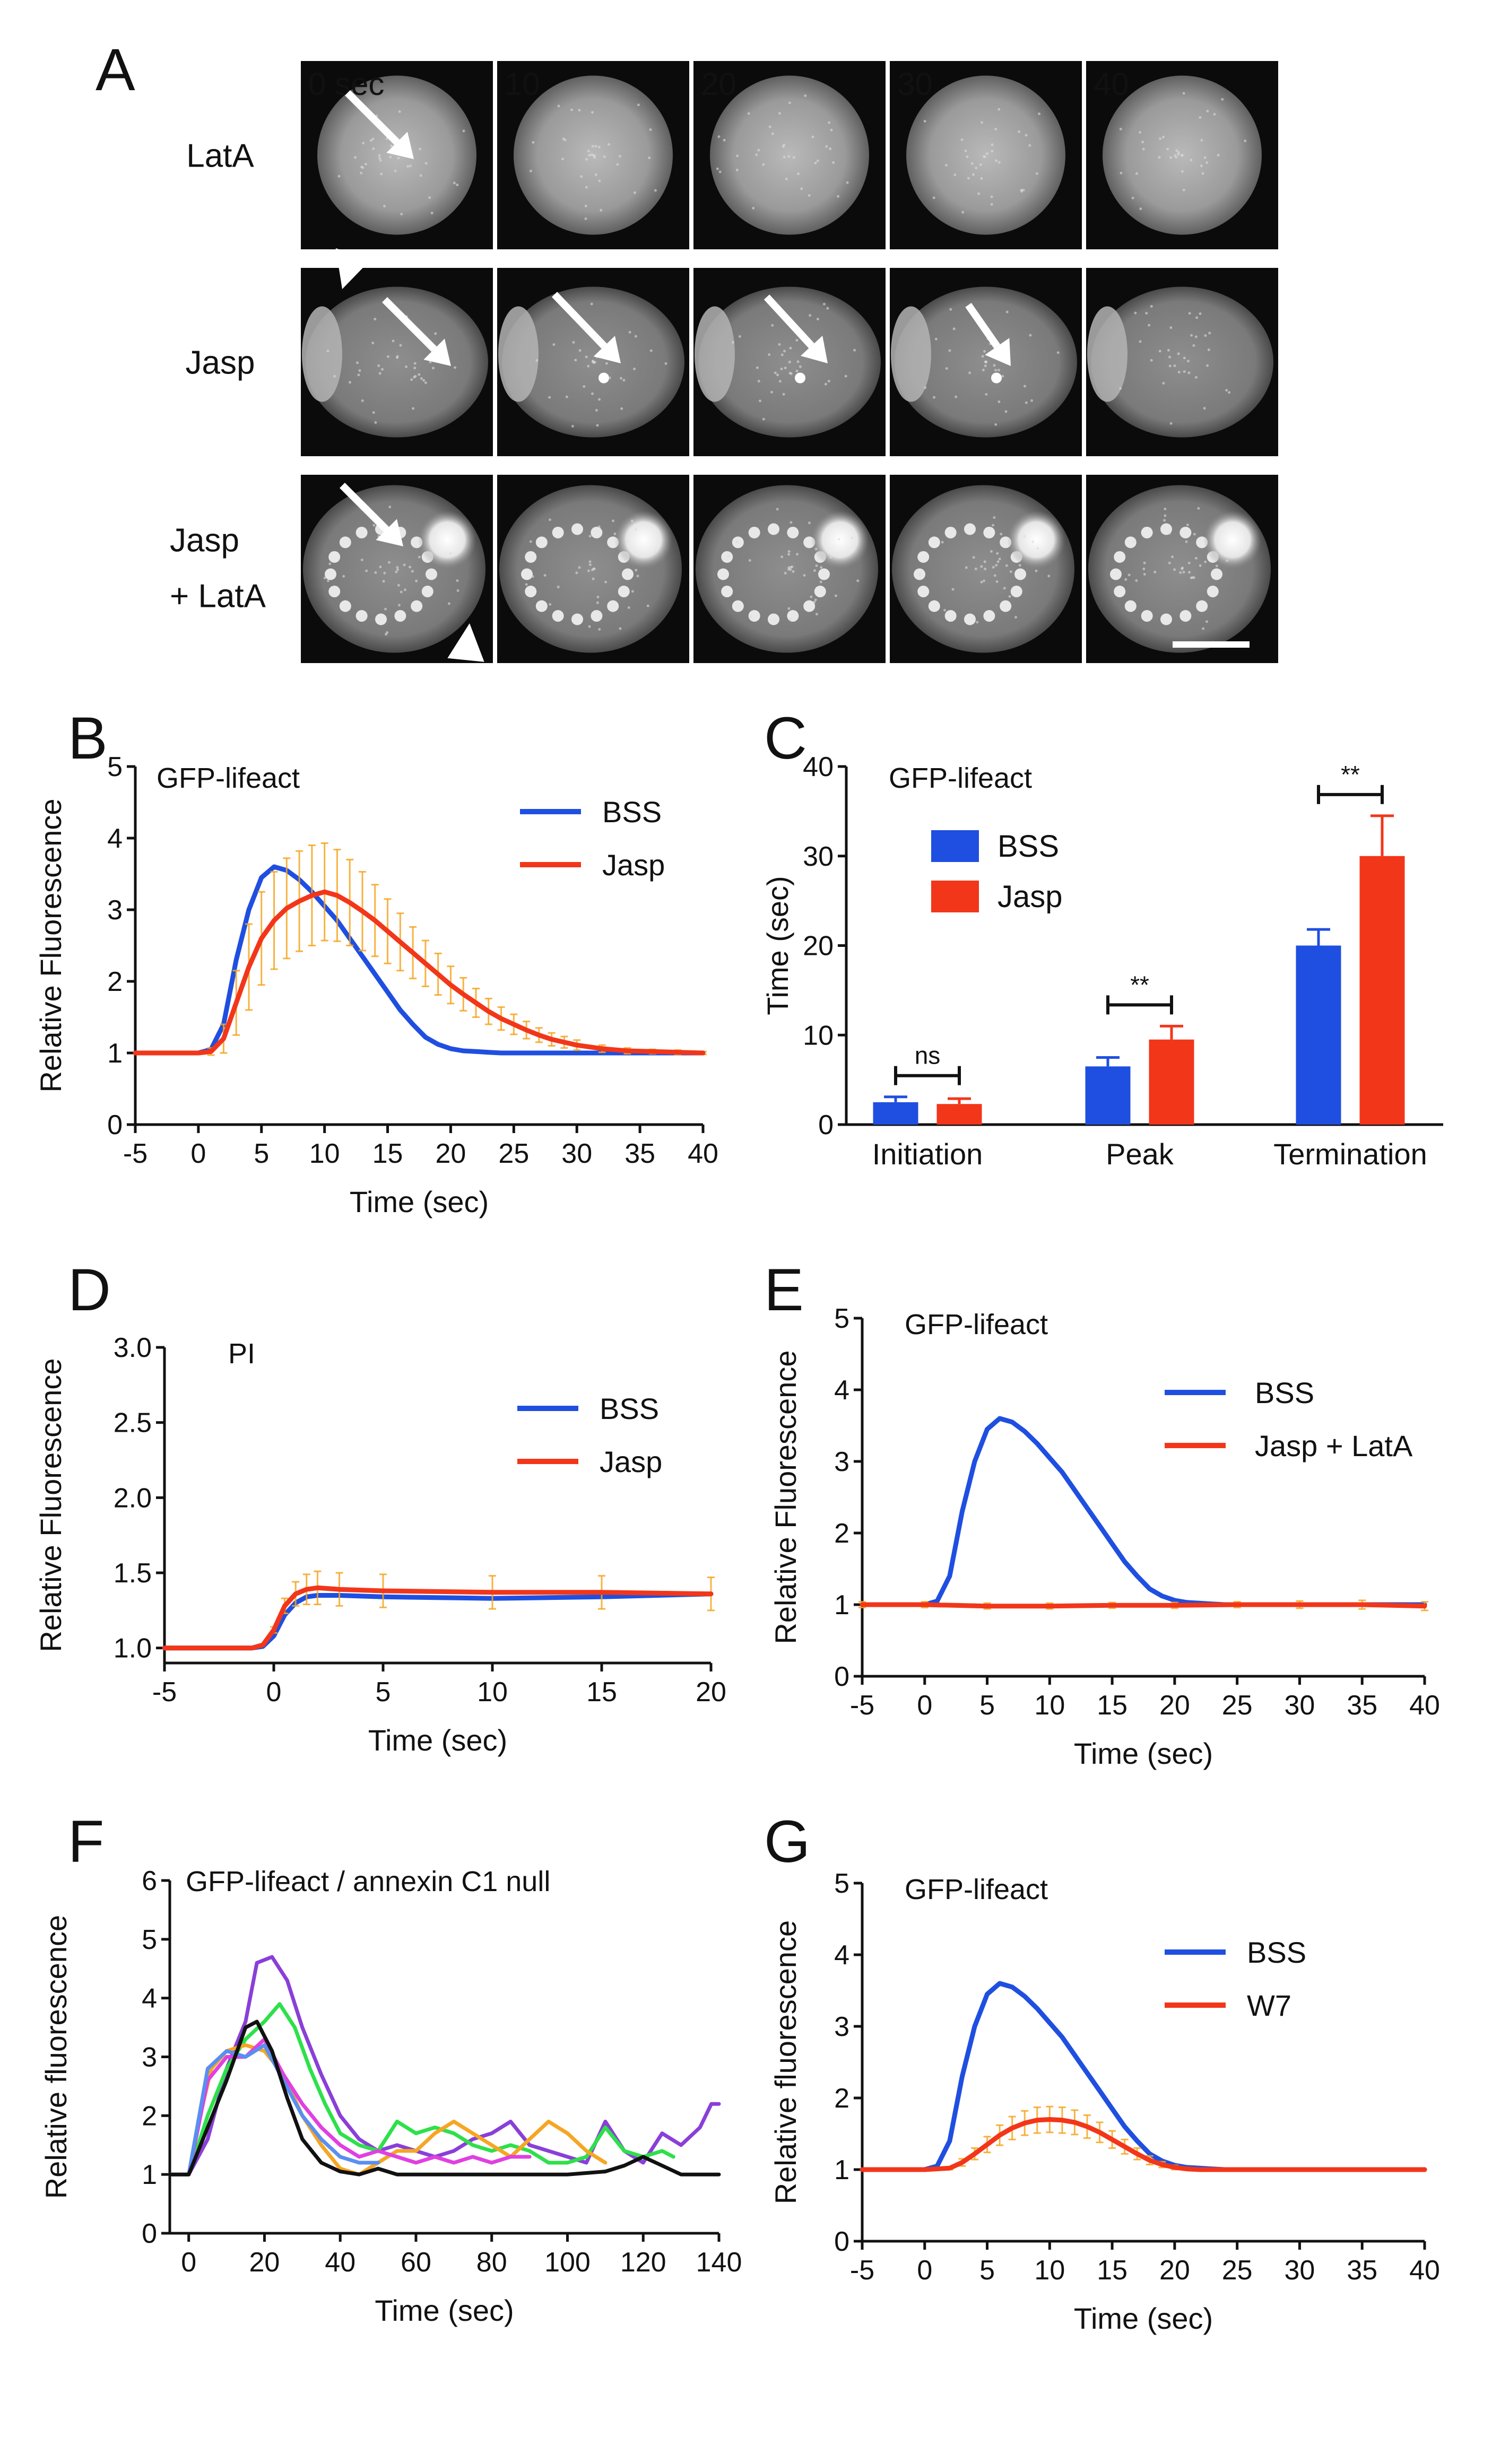  Describe the element at coordinates (1030, 897) in the screenshot. I see `legend-label: Jasp` at that location.